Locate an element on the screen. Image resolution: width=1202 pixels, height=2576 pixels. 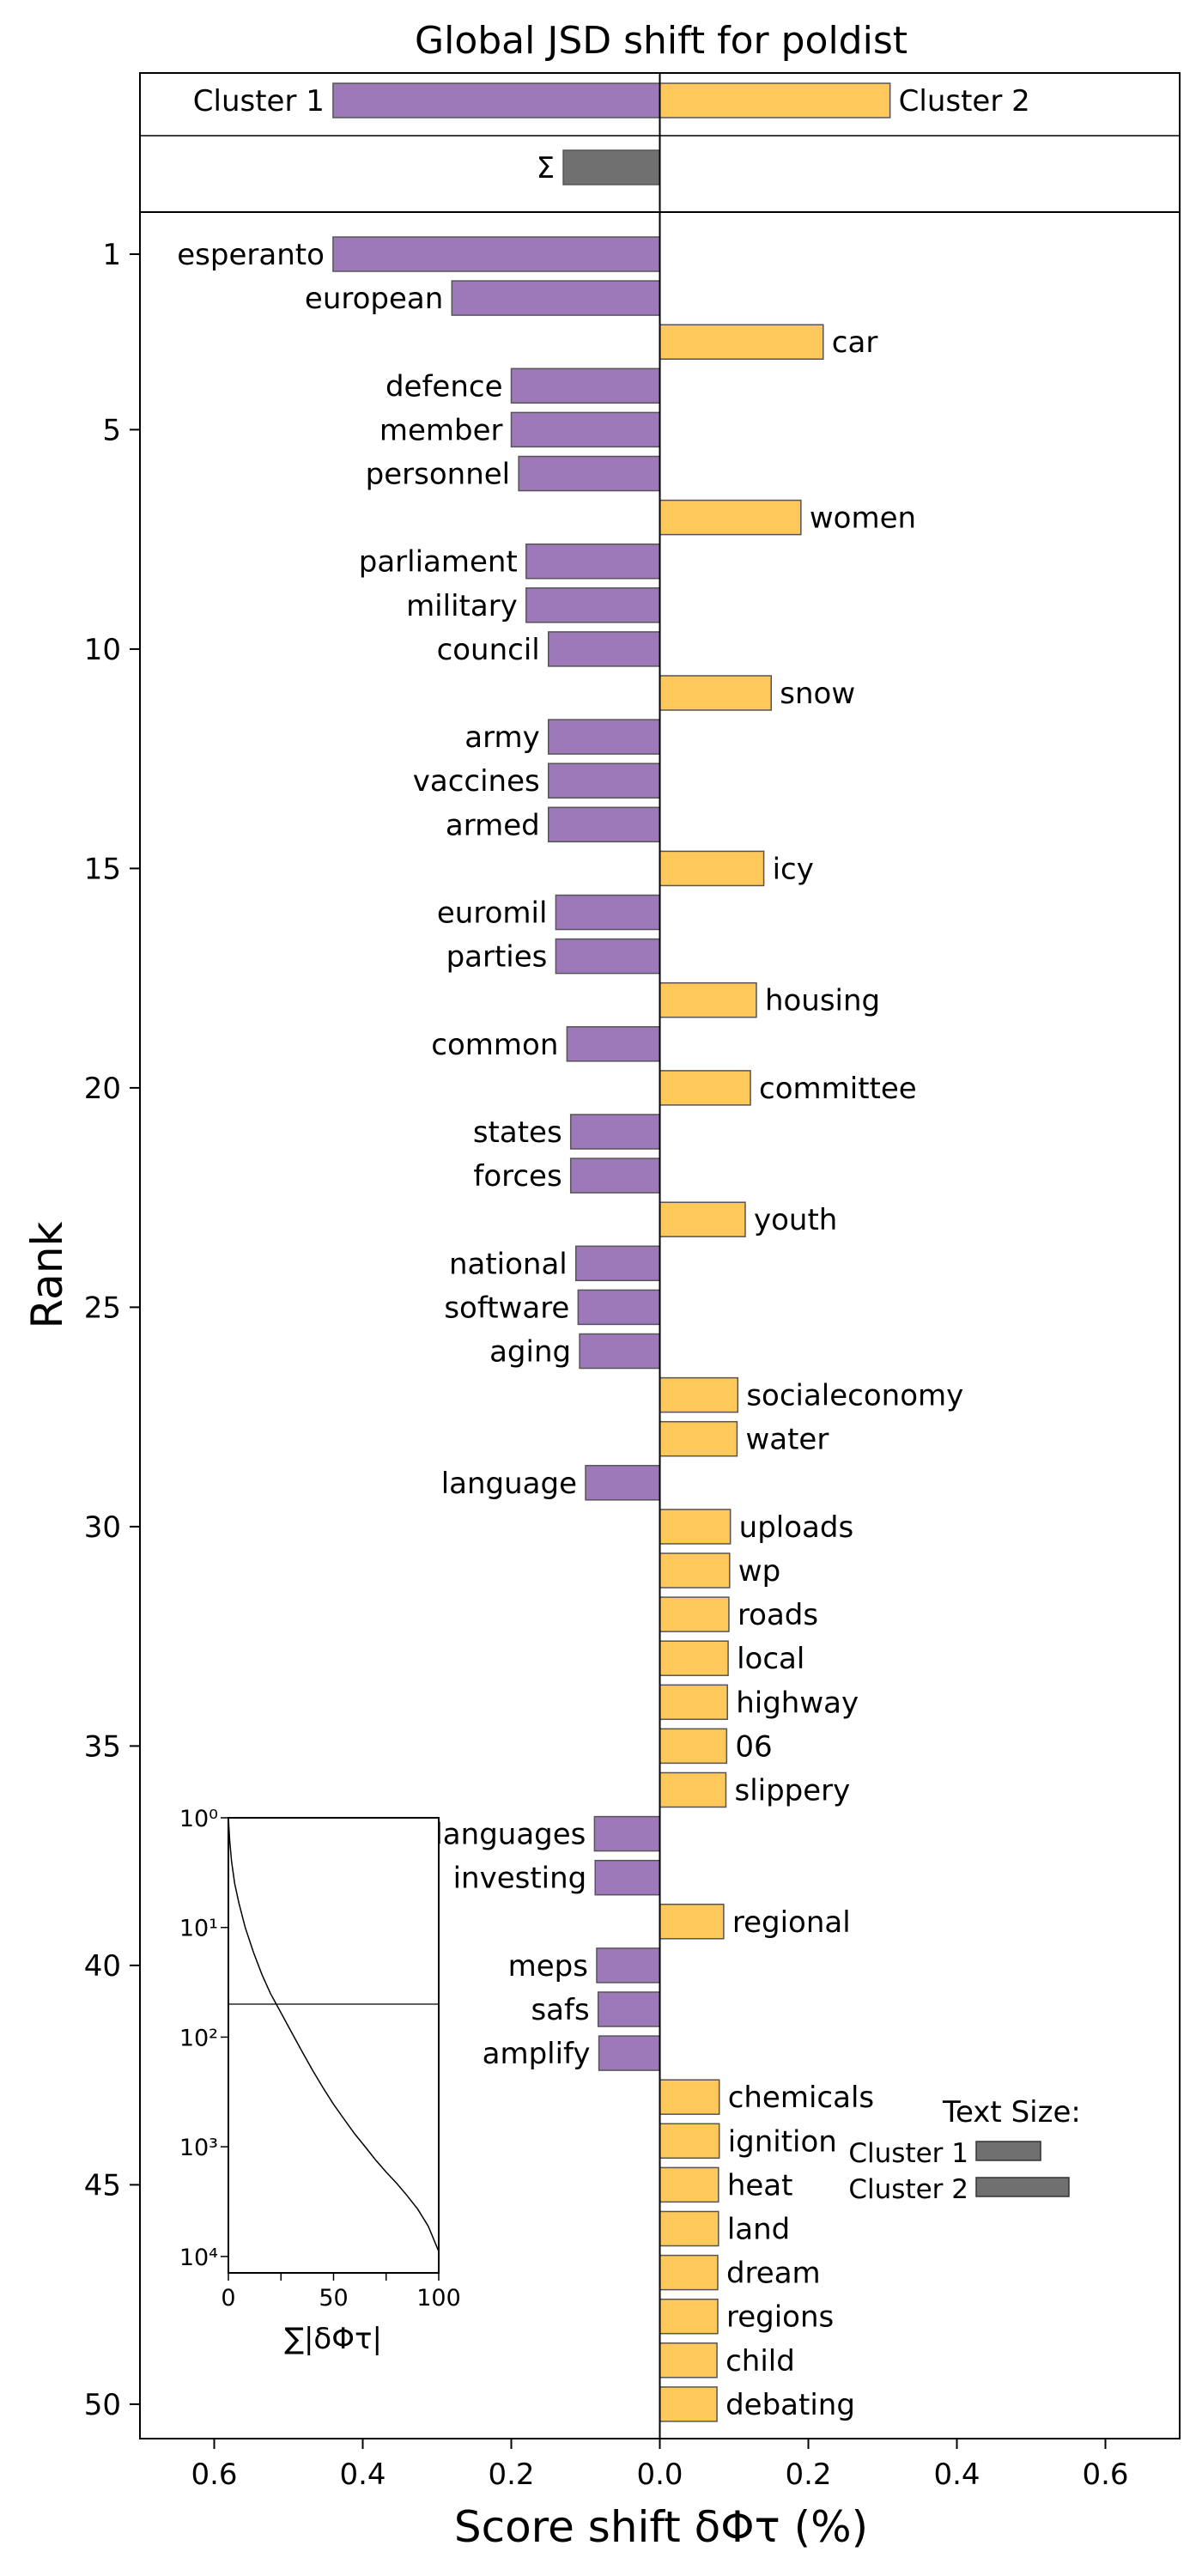
inset-y-tick-label: 10² is located at coordinates (198, 2038).